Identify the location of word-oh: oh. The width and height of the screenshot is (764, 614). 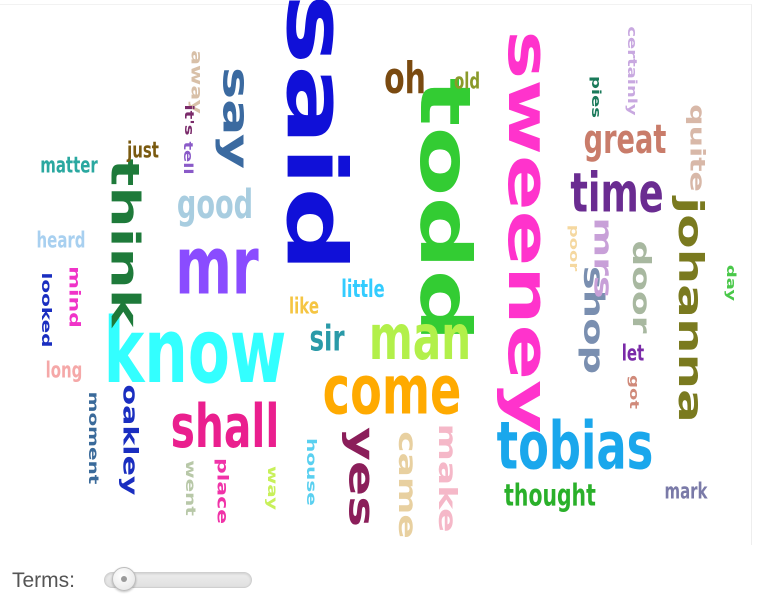
(405, 77).